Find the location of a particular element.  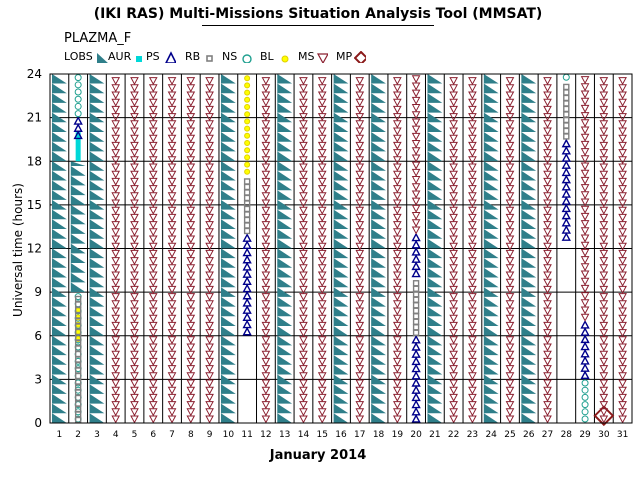

y-tick-label: 12 is located at coordinates (34, 249).